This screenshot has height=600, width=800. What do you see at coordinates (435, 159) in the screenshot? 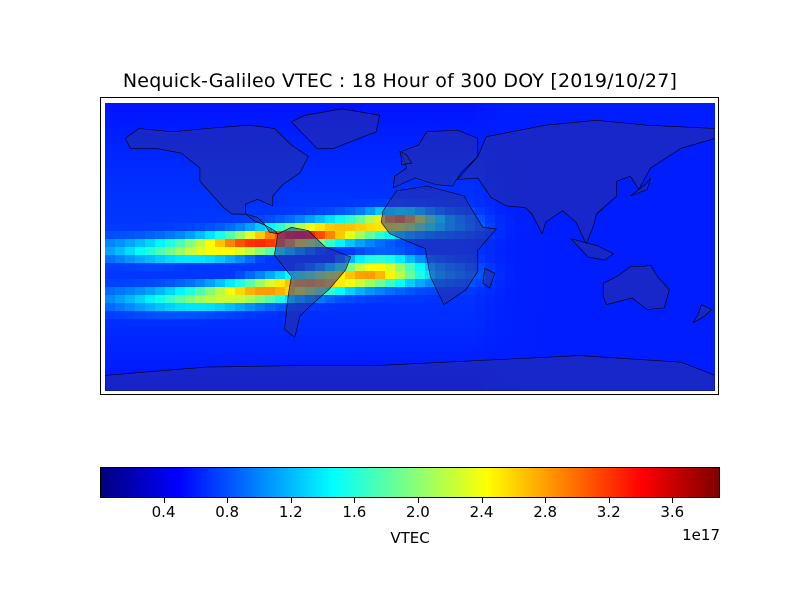
I see `land-europe` at bounding box center [435, 159].